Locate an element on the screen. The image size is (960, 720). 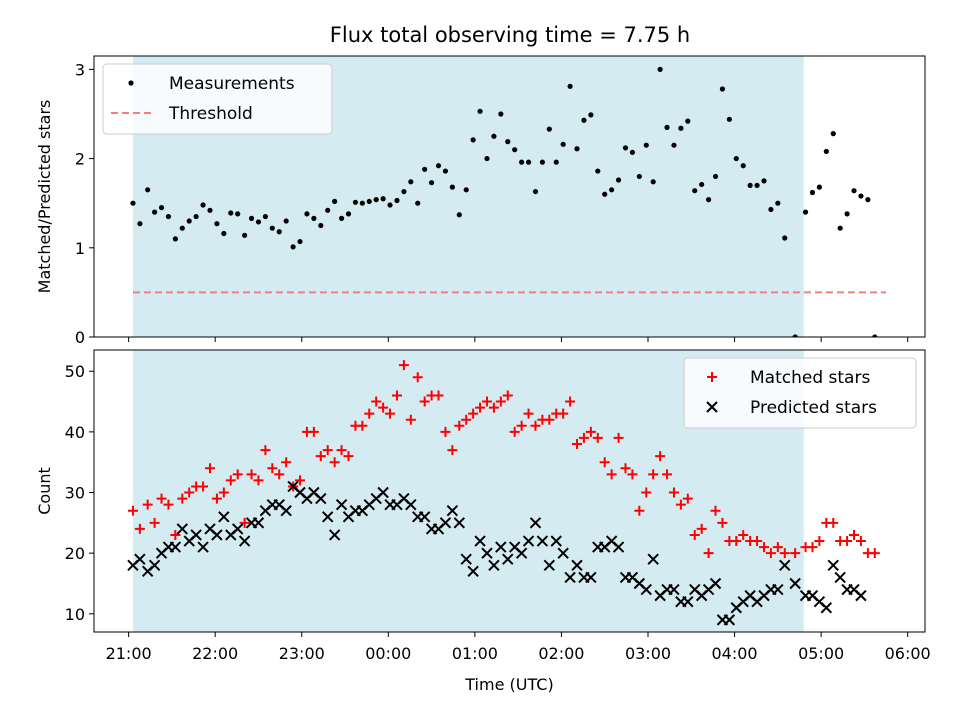
y-tick-label: 3 is located at coordinates (80, 69).